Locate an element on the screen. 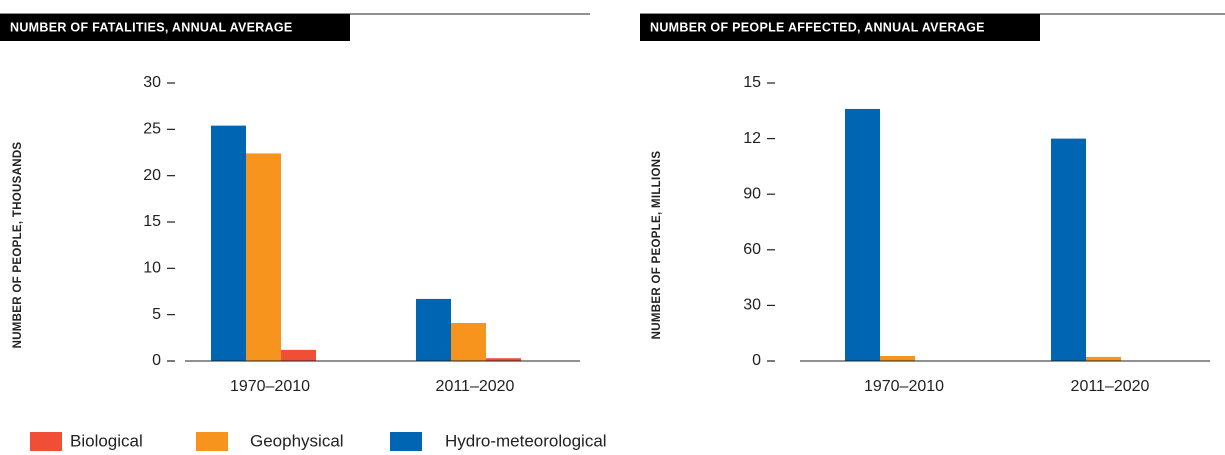 Image resolution: width=1225 pixels, height=455 pixels. y-tick-label: 60 is located at coordinates (752, 249).